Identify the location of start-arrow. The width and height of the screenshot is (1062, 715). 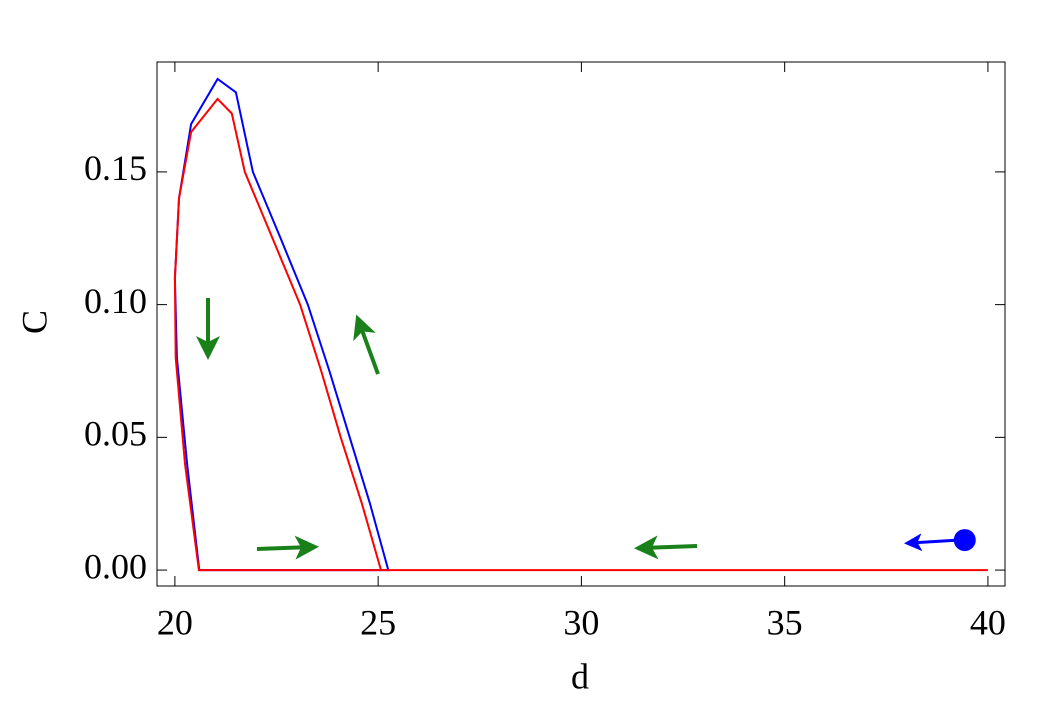
(932, 542).